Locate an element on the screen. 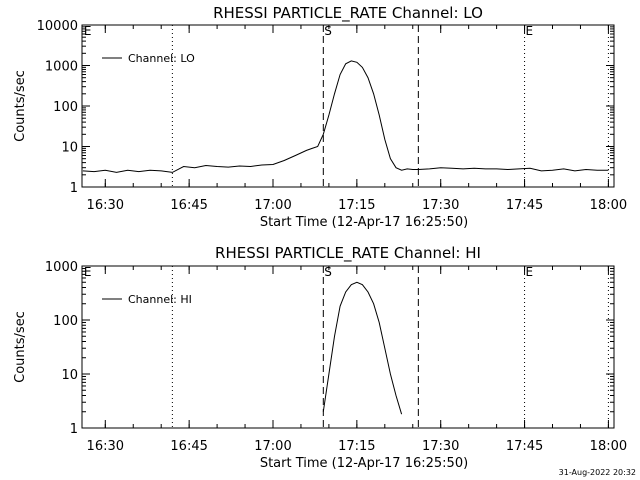 The height and width of the screenshot is (480, 640). panel2-x-tick-label: 17:45 is located at coordinates (524, 446).